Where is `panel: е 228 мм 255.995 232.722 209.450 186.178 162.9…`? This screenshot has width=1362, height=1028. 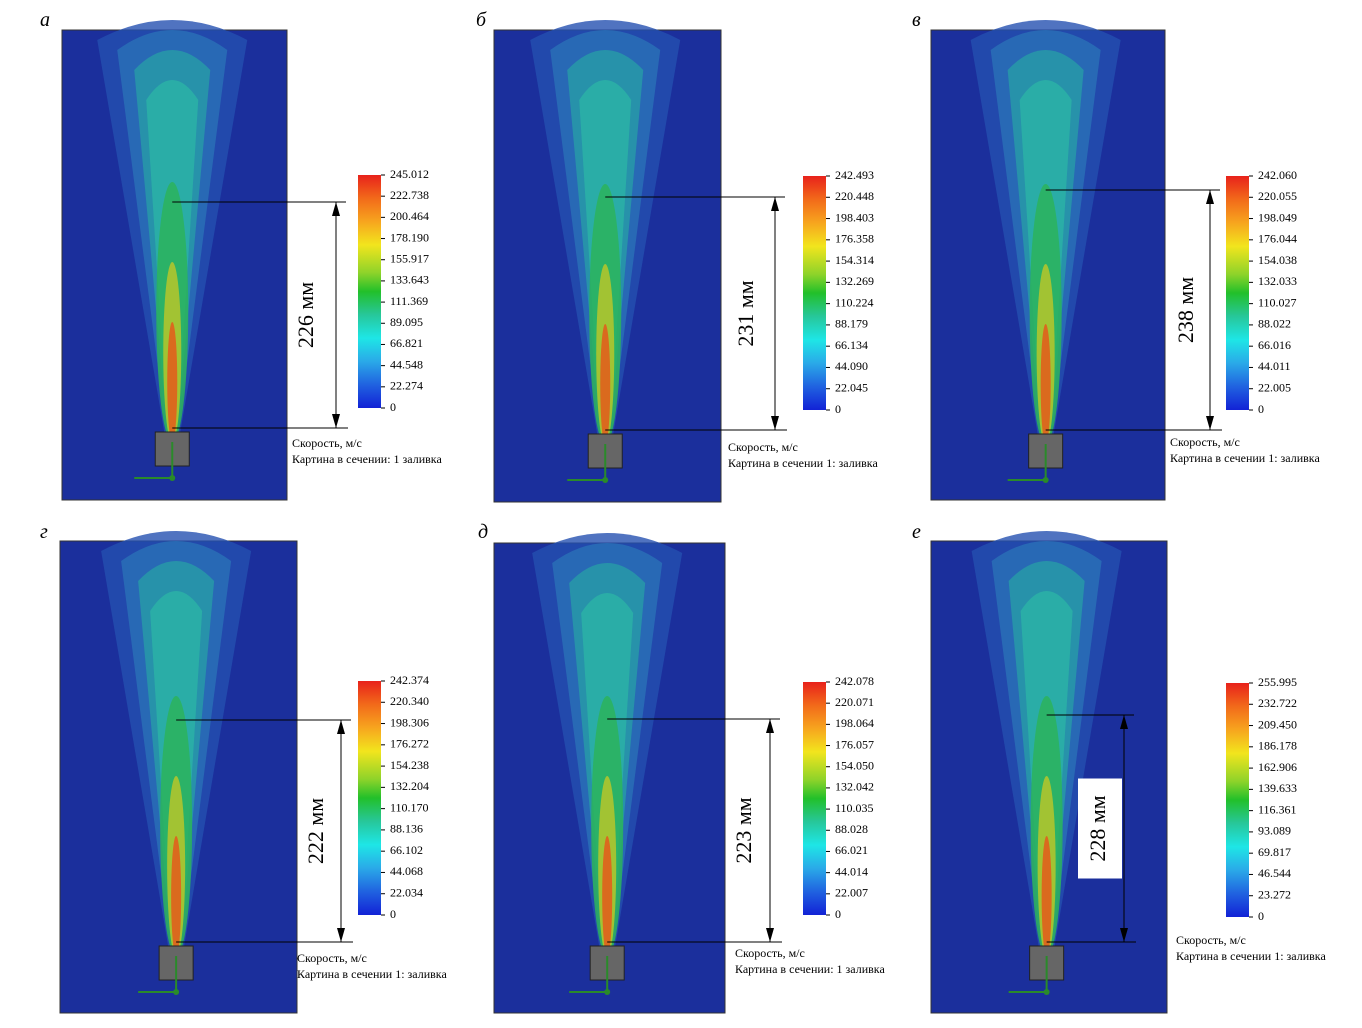
panel: е 228 мм 255.995 232.722 209.450 186.178 162.9… is located at coordinates (1119, 767).